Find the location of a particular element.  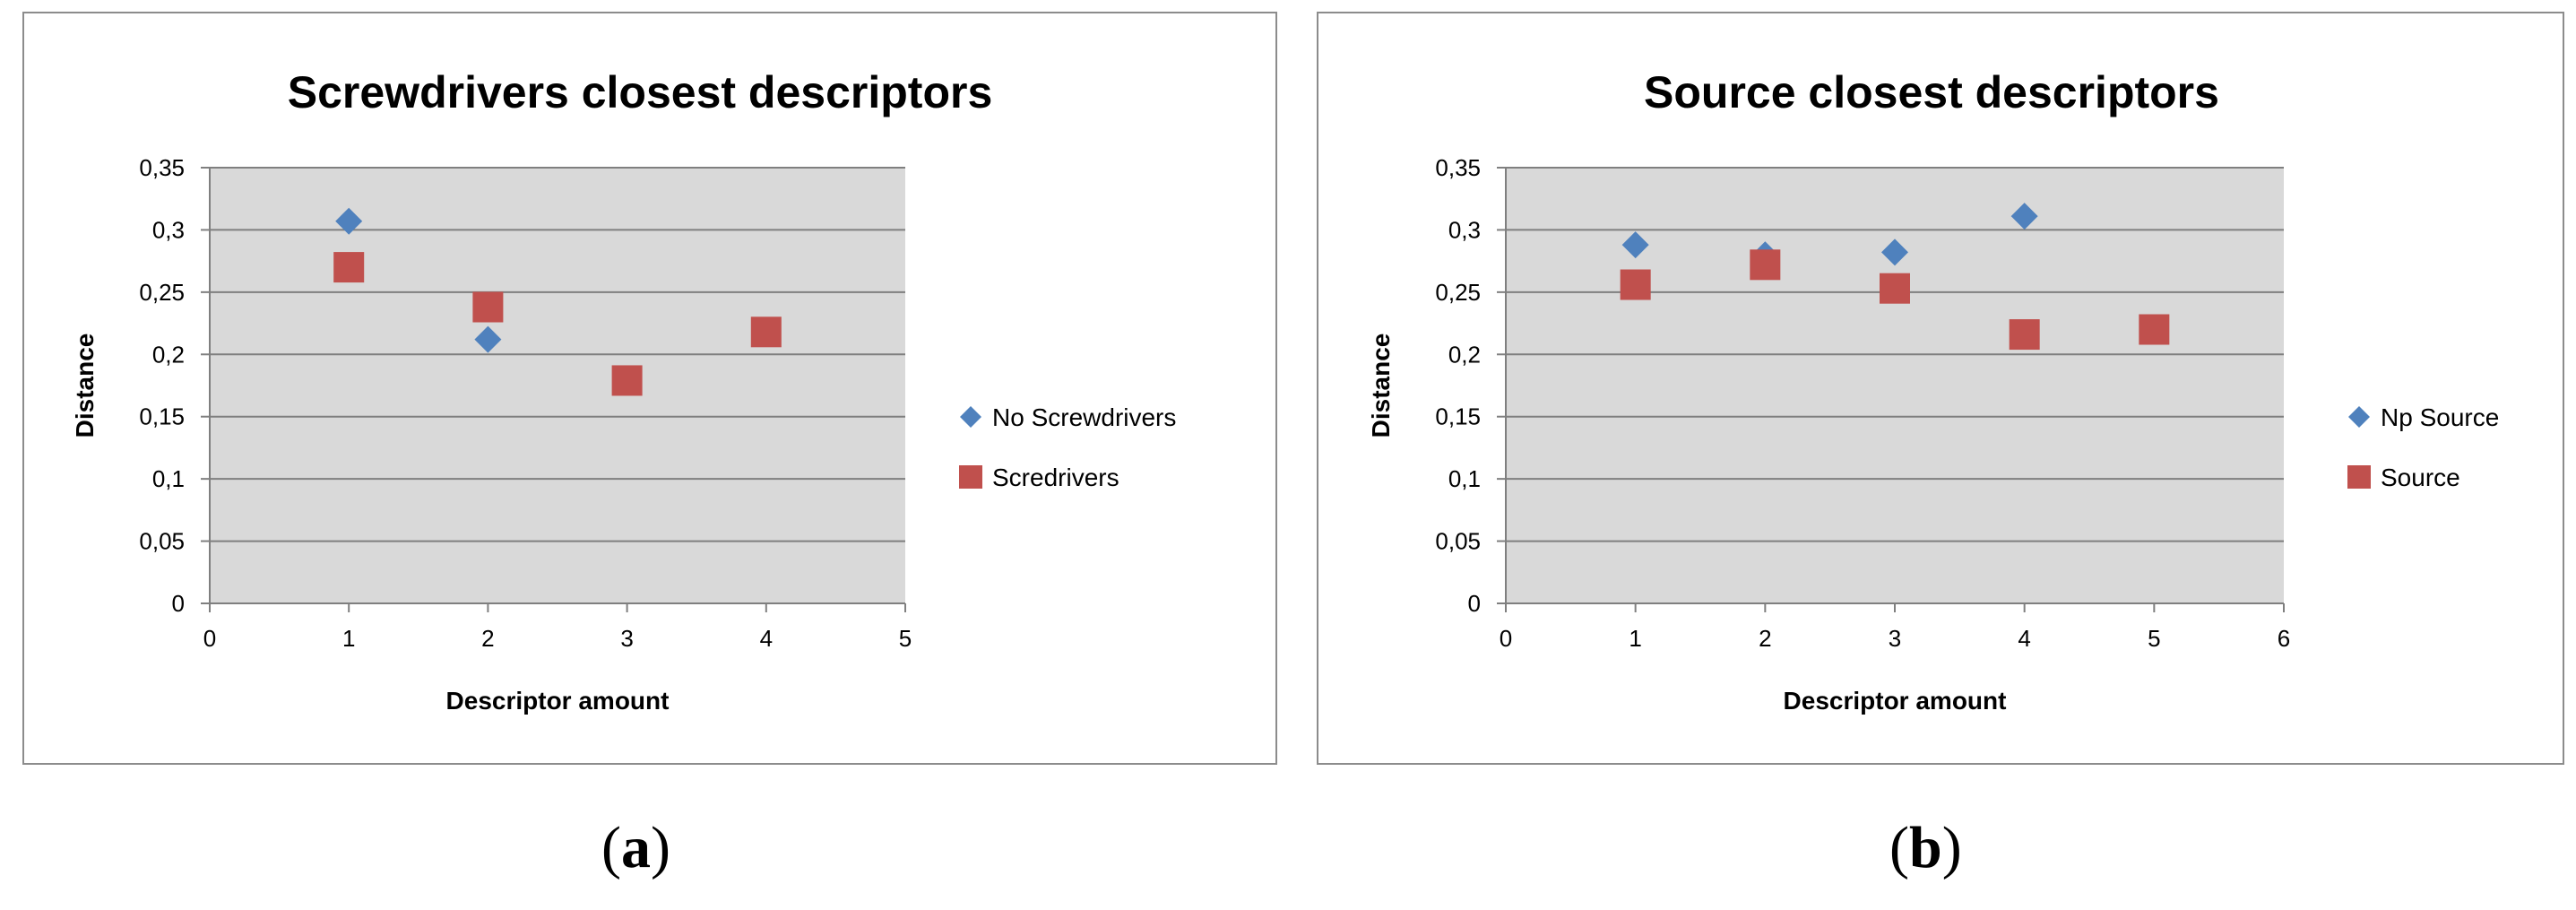

legend-label: Source is located at coordinates (2420, 477).